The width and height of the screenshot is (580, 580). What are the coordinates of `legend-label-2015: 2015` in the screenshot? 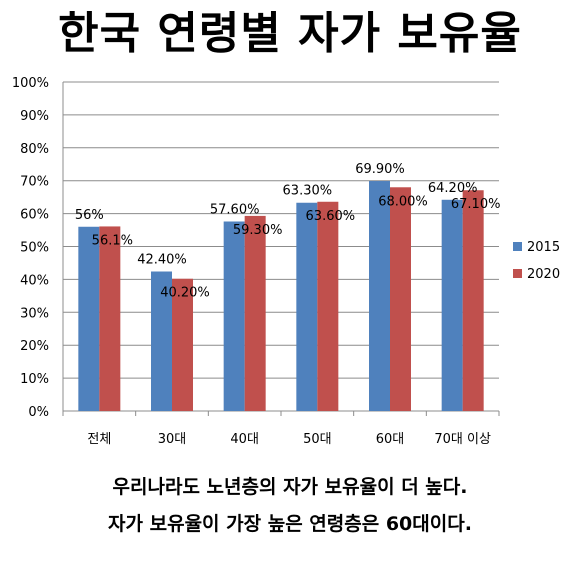 It's located at (543, 247).